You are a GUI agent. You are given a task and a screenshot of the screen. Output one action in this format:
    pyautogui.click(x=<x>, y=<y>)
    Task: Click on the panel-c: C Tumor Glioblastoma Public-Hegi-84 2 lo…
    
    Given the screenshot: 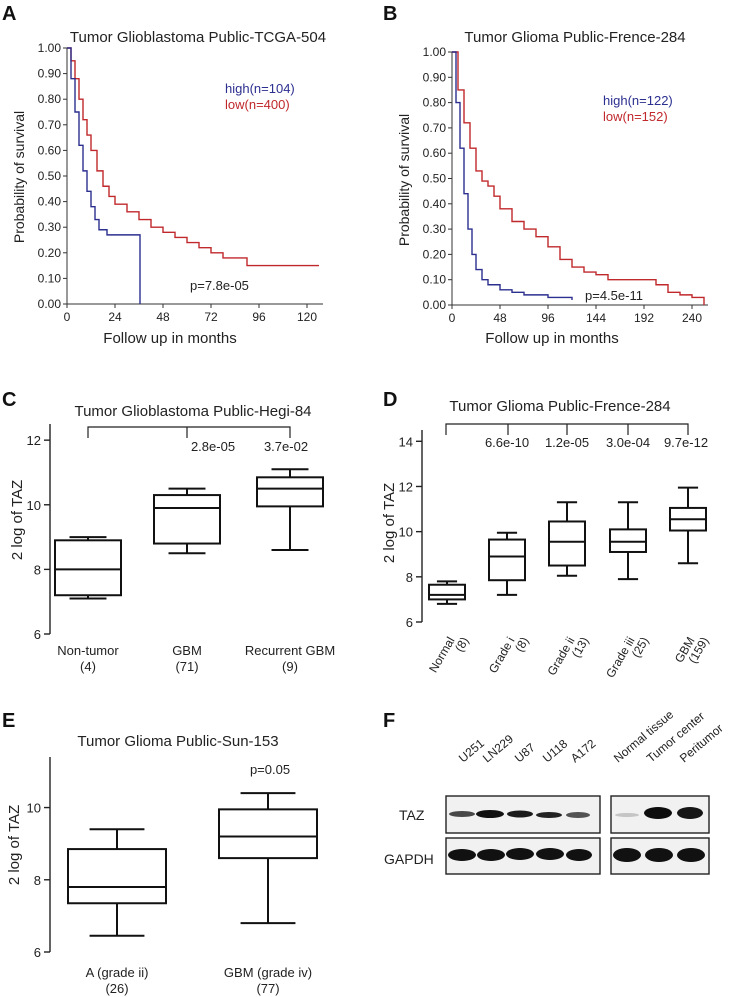 What is the action you would take?
    pyautogui.click(x=168, y=531)
    